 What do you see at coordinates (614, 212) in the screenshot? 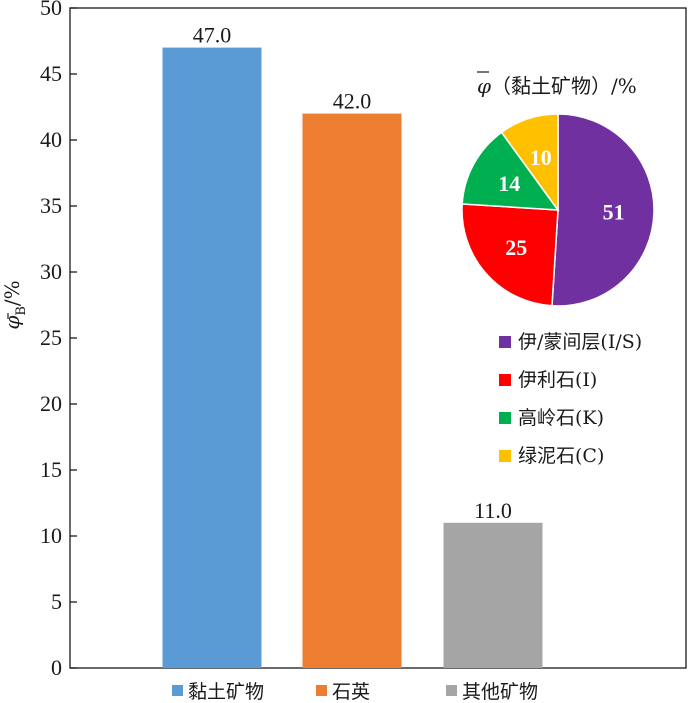
I see `pie-slice-label: 51` at bounding box center [614, 212].